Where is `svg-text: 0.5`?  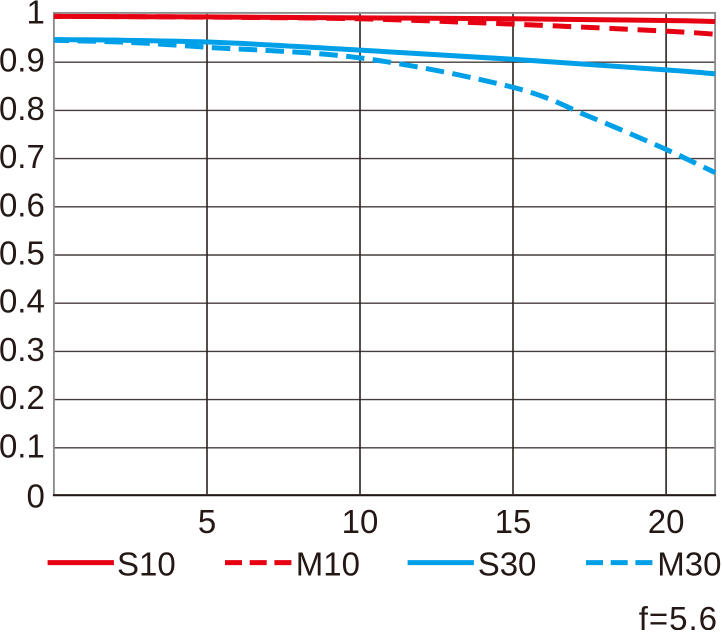
svg-text: 0.5 is located at coordinates (22, 253).